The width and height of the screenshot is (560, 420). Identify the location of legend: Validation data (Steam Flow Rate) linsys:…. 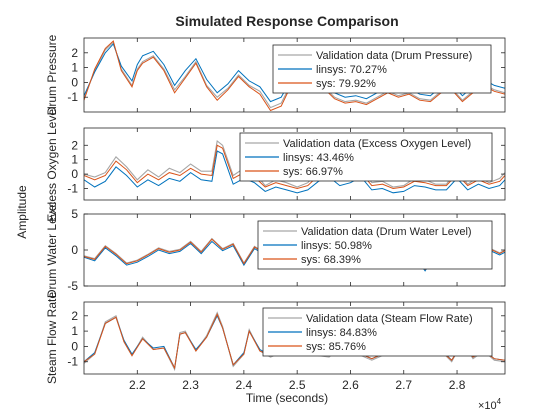
(377, 332).